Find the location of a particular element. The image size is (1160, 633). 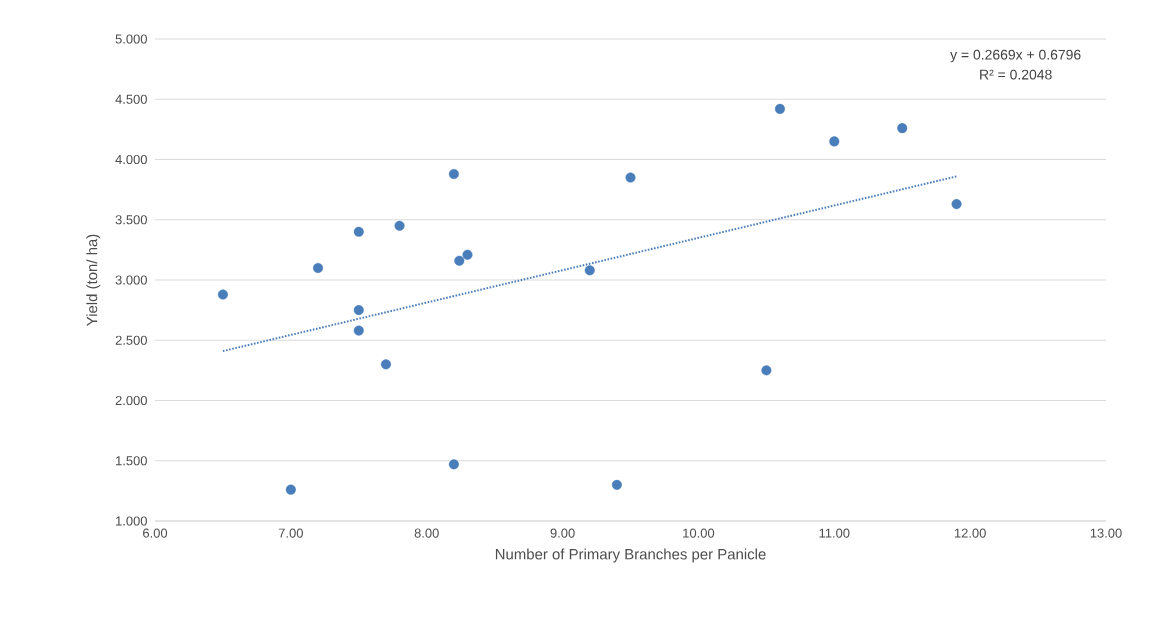

x-tick-label: 7.00 is located at coordinates (290, 533).